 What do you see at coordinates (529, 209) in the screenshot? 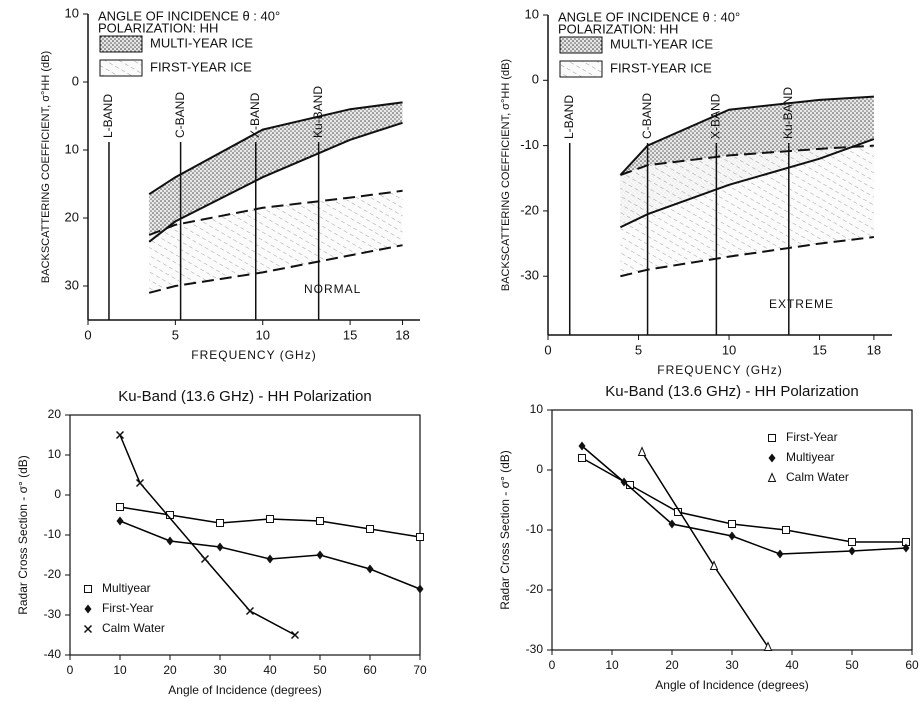
I see `y-tick-label: -20` at bounding box center [529, 209].